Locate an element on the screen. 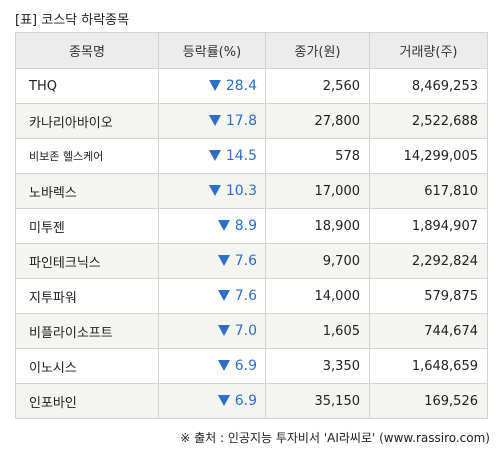 This screenshot has width=503, height=451. stock-name: 지투파워 is located at coordinates (87, 296).